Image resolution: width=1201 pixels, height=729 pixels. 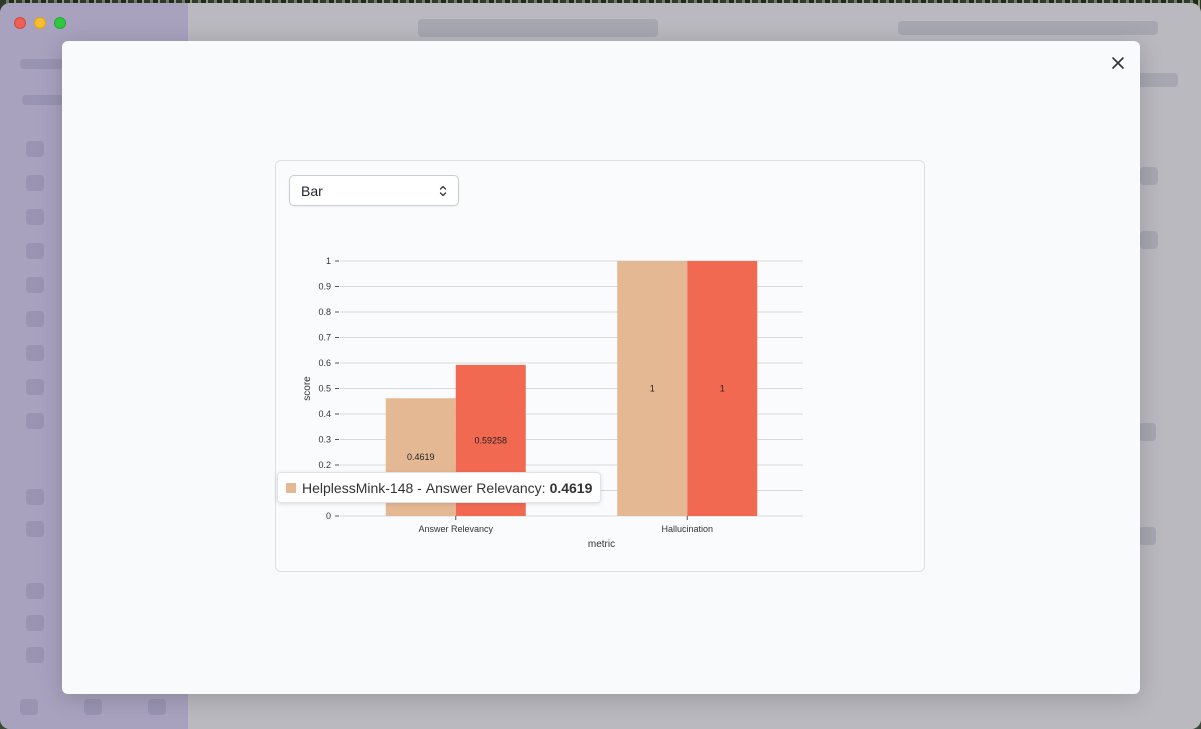 I want to click on tooltip-swatch, so click(x=291, y=487).